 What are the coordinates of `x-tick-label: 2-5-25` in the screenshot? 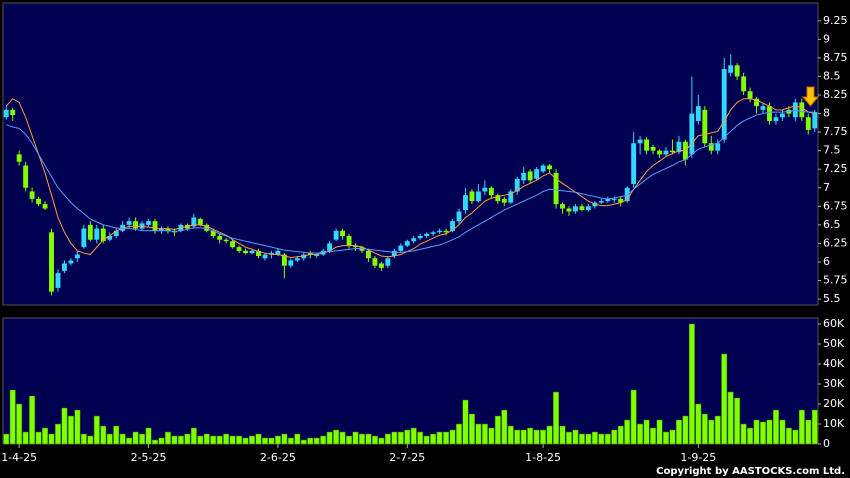 It's located at (149, 457).